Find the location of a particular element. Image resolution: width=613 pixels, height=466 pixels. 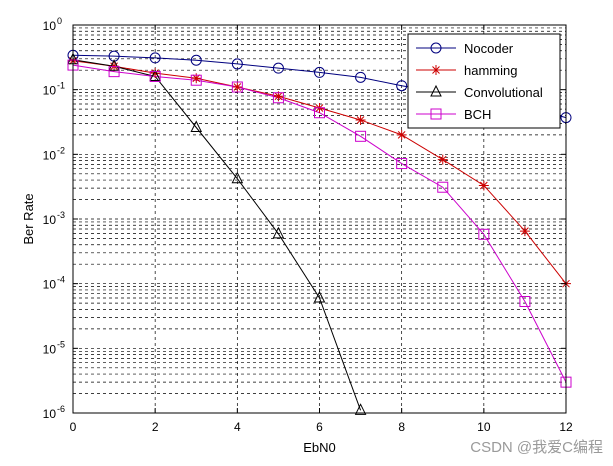

x-tick-label: 12 is located at coordinates (566, 427).